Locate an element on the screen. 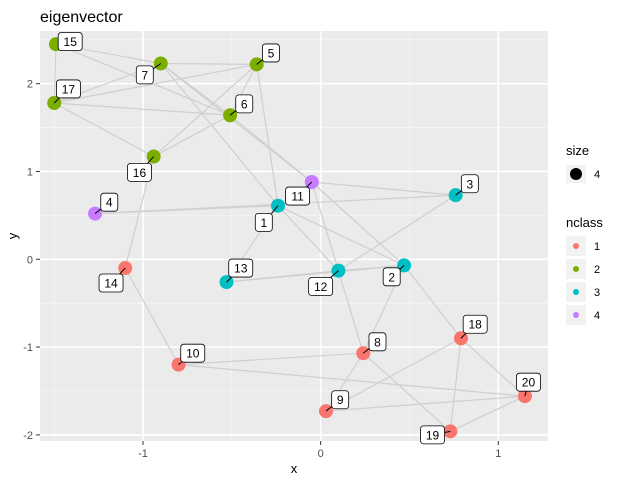  node-label-14: 14 is located at coordinates (111, 283).